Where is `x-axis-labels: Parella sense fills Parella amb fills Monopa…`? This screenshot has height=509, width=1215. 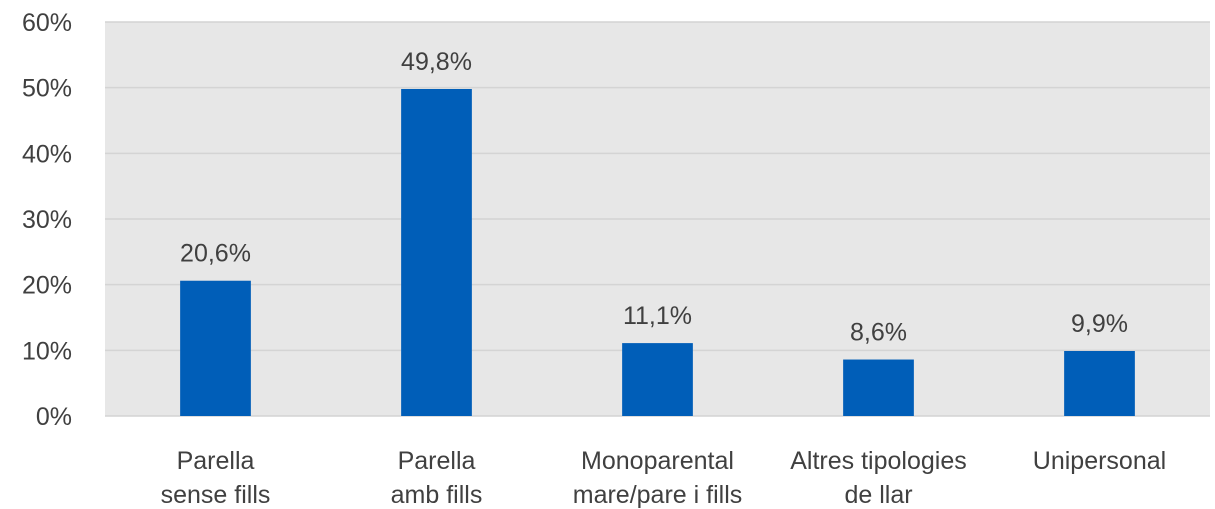
x-axis-labels: Parella sense fills Parella amb fills Monopa… is located at coordinates (664, 478).